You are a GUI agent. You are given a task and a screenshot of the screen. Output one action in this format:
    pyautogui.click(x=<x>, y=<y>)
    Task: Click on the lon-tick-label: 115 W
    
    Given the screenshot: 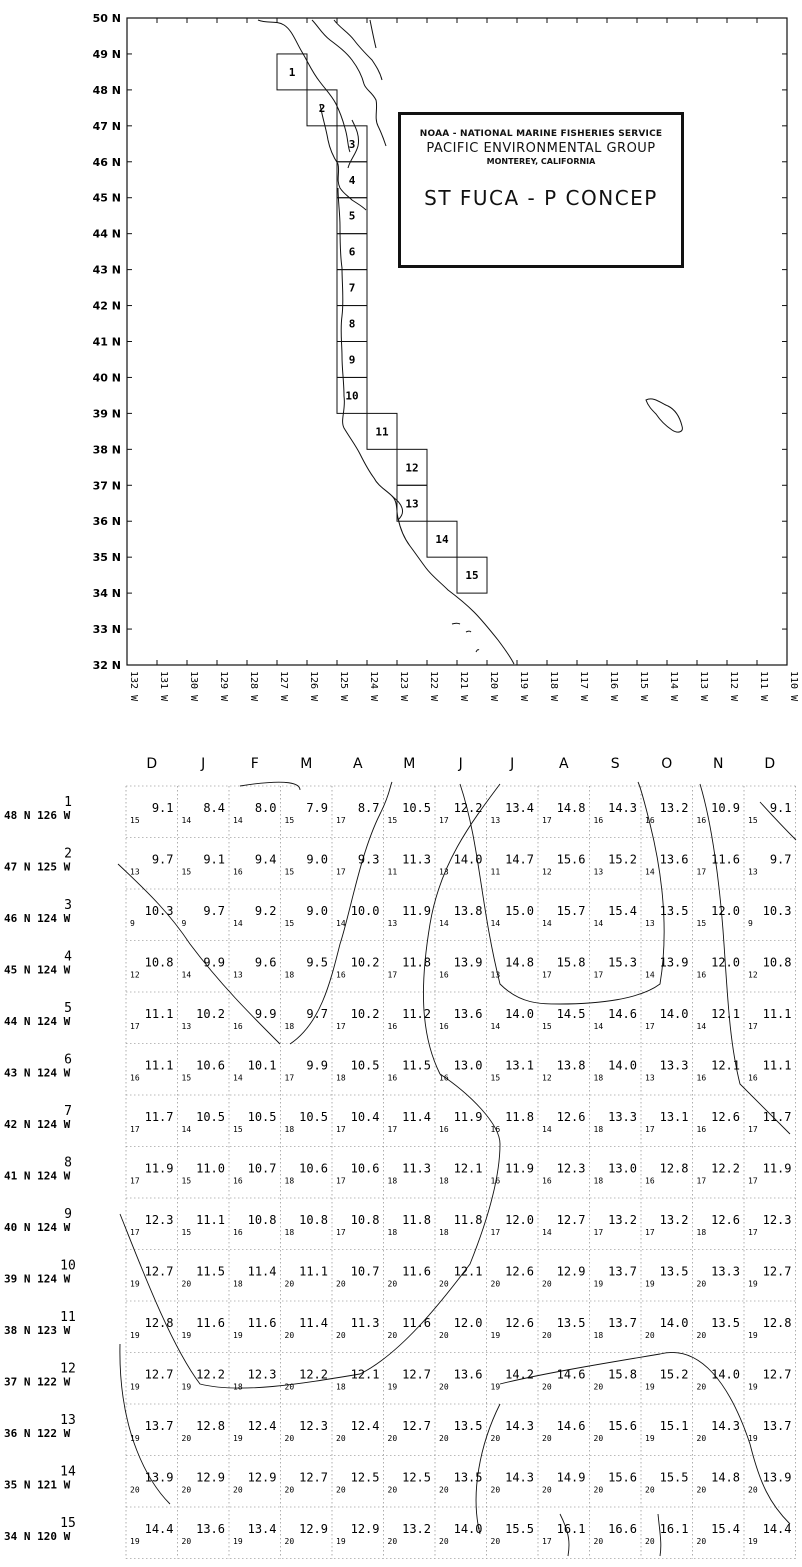 What is the action you would take?
    pyautogui.click(x=643, y=686)
    